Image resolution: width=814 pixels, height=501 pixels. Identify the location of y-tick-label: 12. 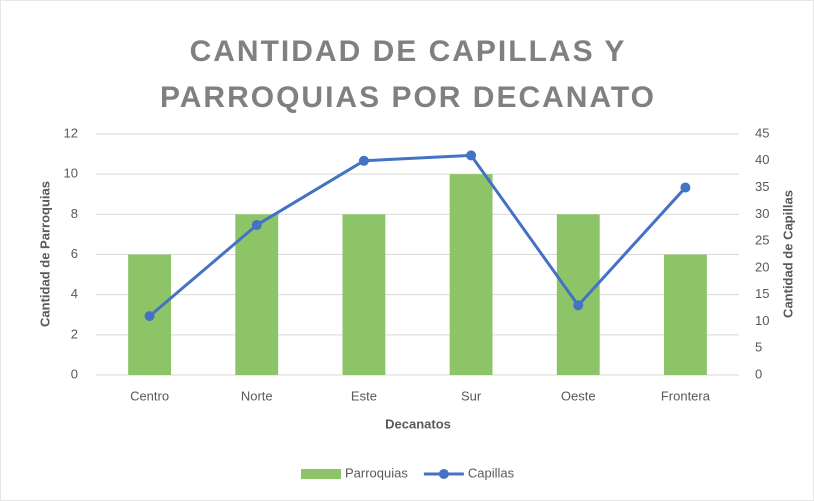
(71, 132).